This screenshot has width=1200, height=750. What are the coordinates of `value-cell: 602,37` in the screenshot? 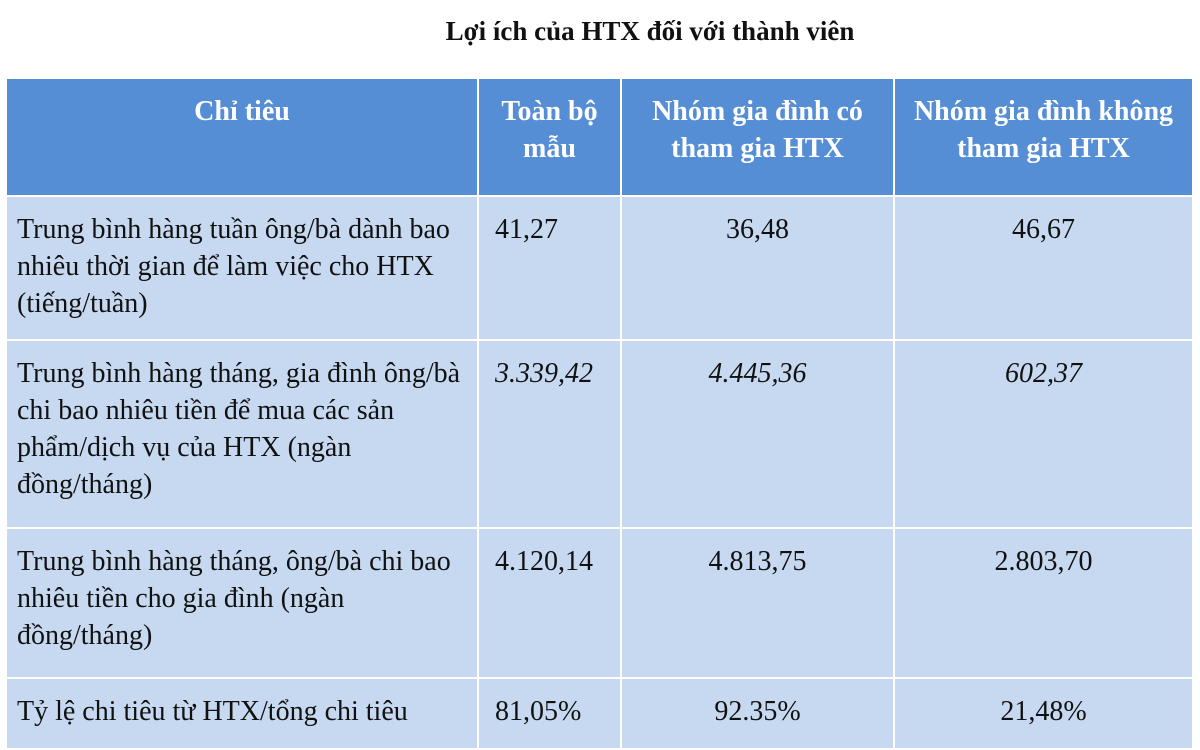 It's located at (1043, 434).